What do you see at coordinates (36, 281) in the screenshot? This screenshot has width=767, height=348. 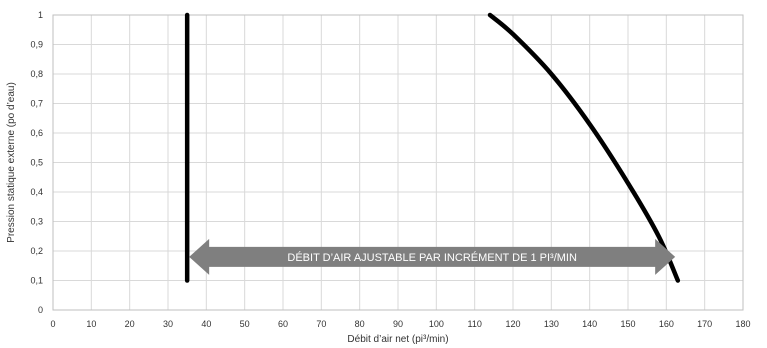 I see `y-tick-label: 0,1` at bounding box center [36, 281].